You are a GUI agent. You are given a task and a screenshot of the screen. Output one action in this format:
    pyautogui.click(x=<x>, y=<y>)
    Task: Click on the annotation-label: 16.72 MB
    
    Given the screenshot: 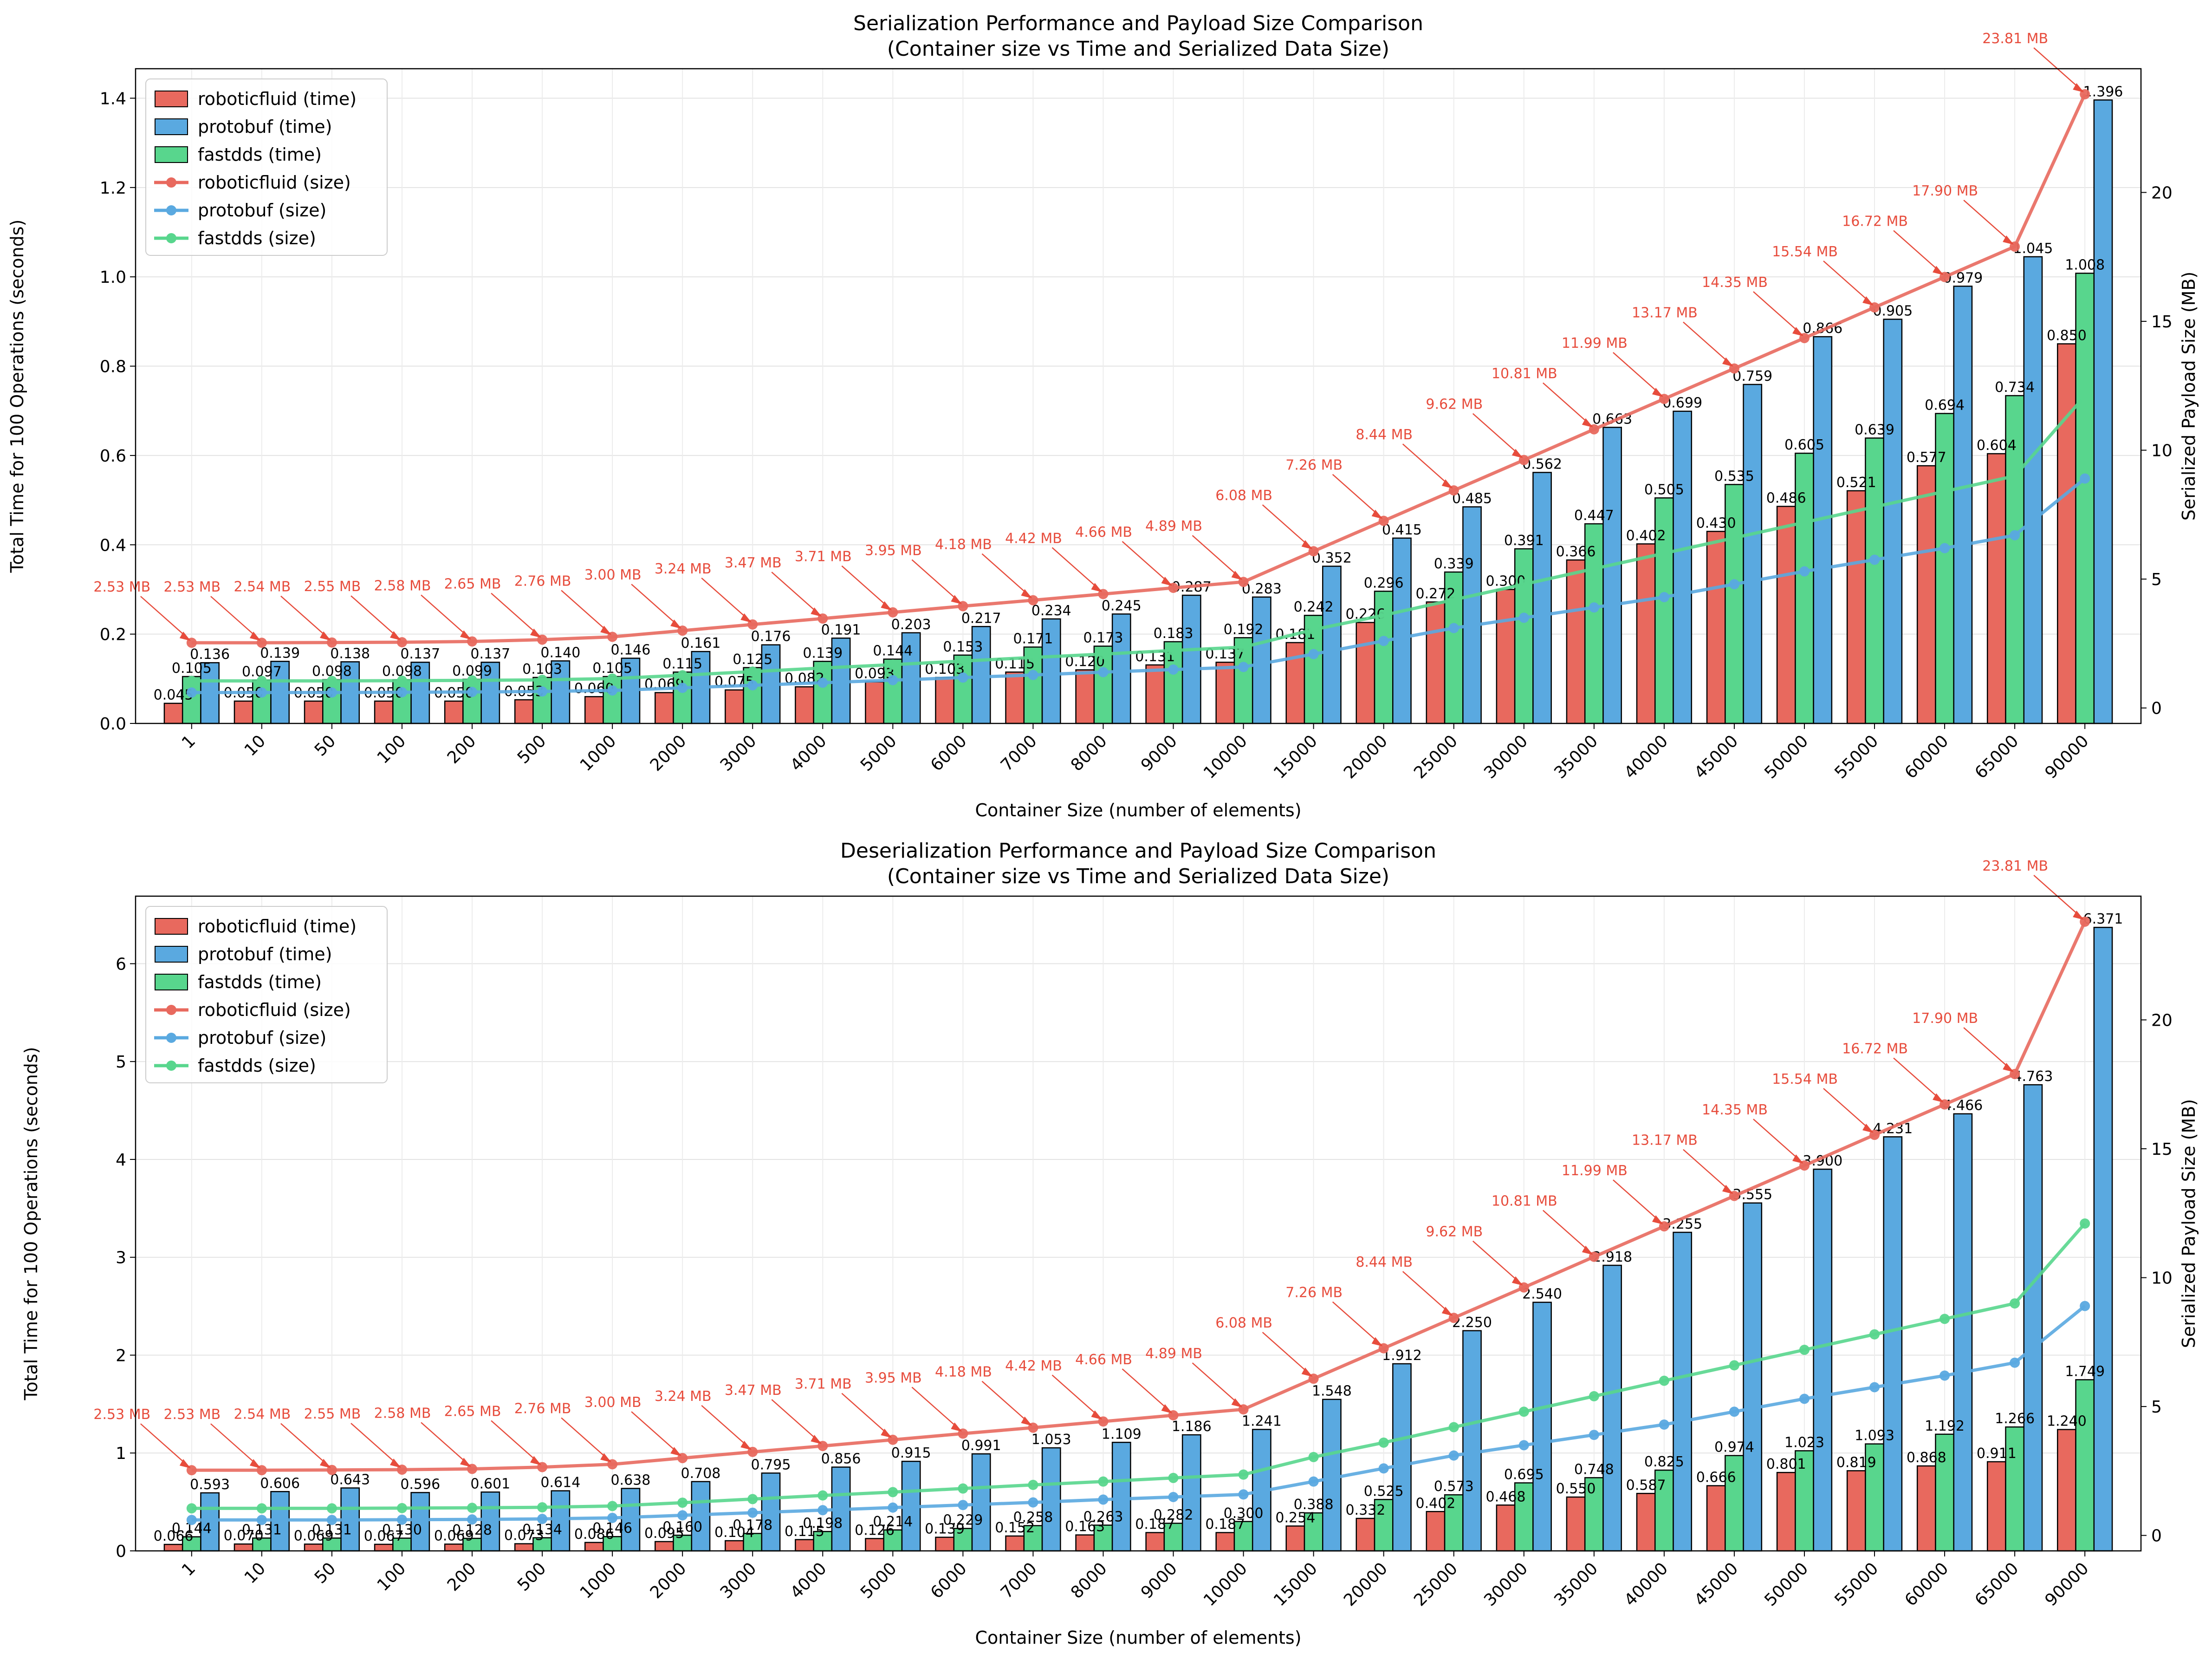 What is the action you would take?
    pyautogui.click(x=1875, y=222)
    